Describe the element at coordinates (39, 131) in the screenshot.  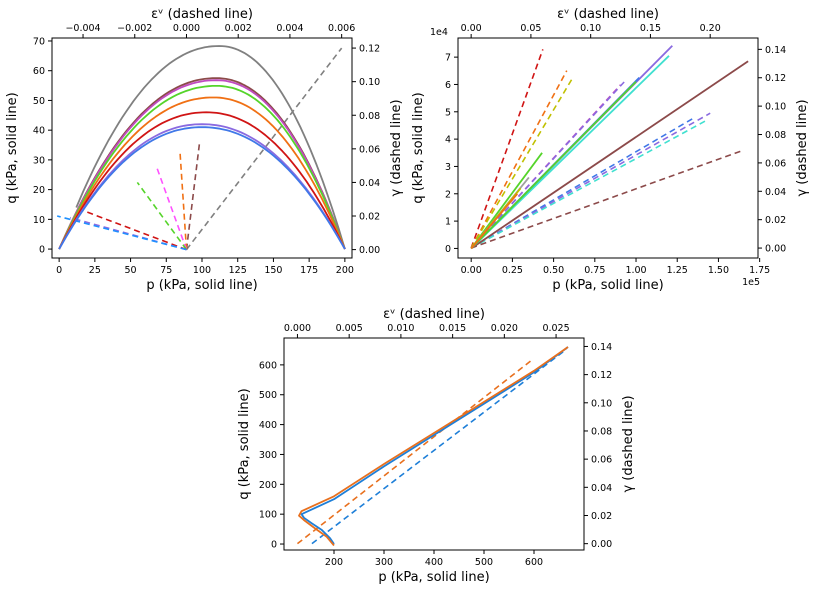
I see `y-tick-label: 40` at that location.